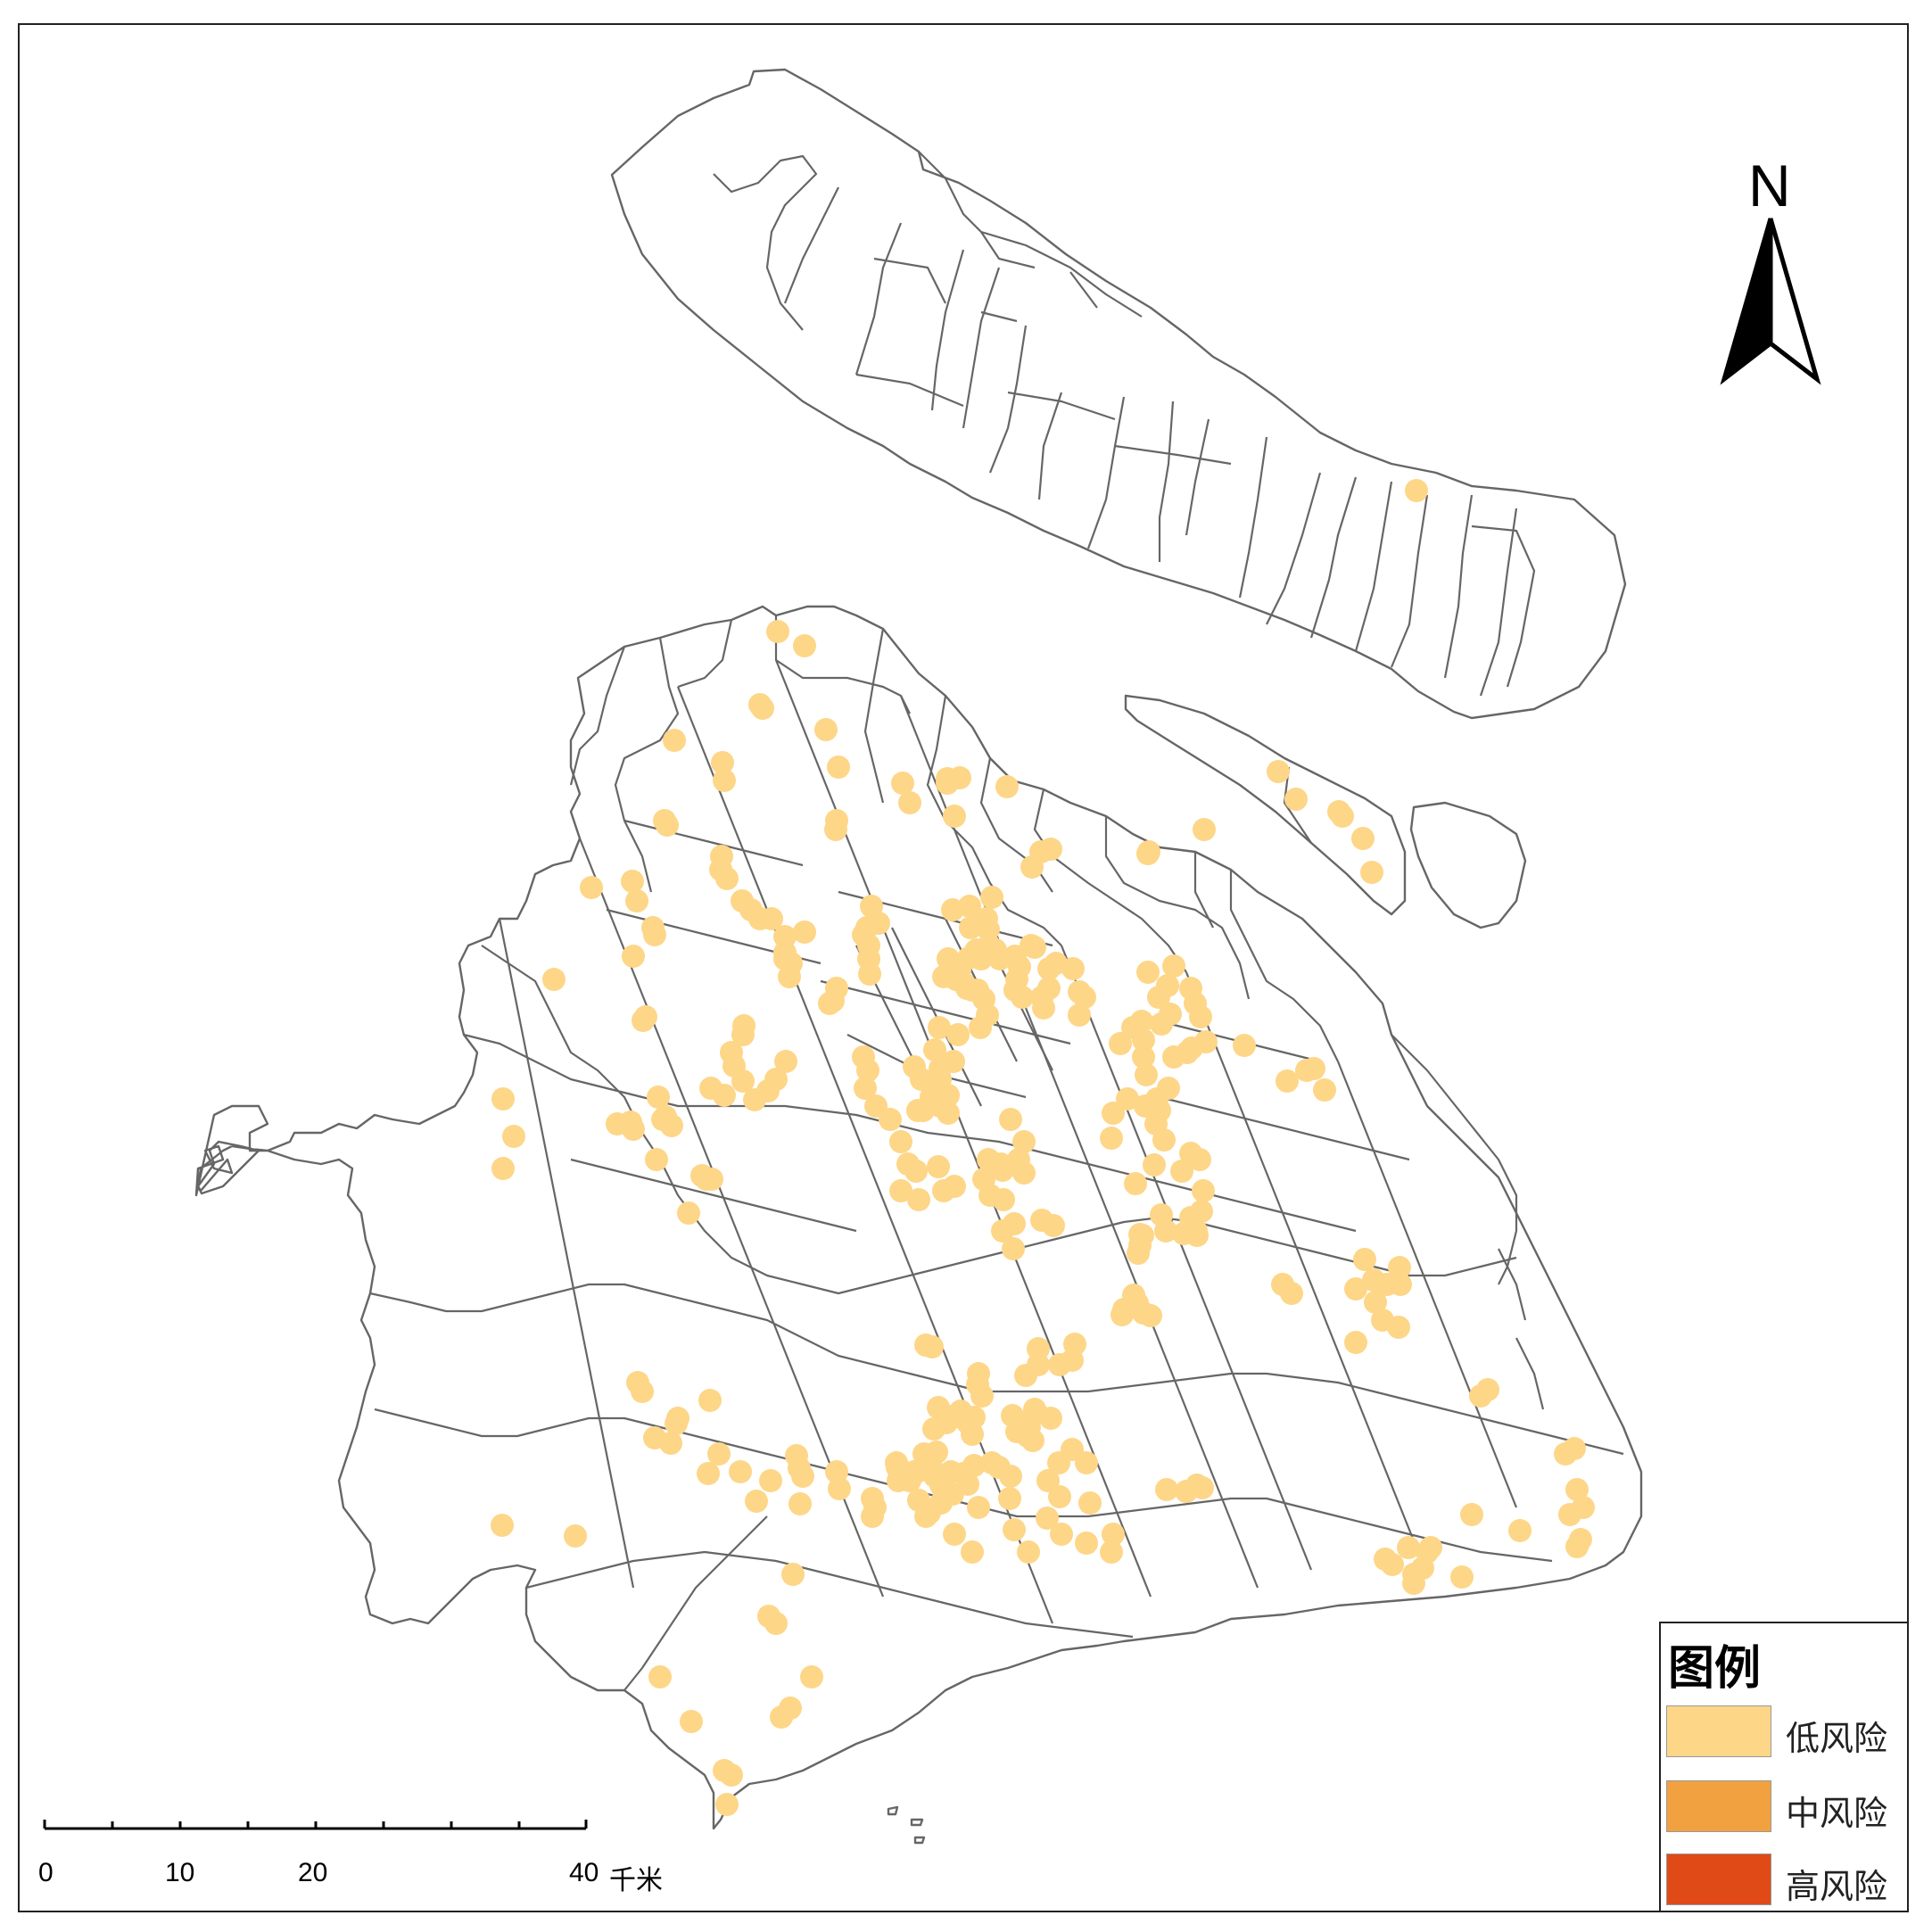 This screenshot has height=1932, width=1932. What do you see at coordinates (1837, 1814) in the screenshot?
I see `legend-label-medium: 中风险` at bounding box center [1837, 1814].